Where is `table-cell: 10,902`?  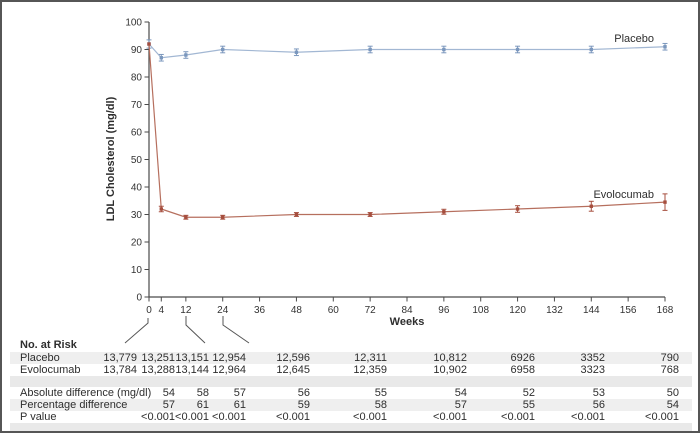 table-cell: 10,902 is located at coordinates (450, 370).